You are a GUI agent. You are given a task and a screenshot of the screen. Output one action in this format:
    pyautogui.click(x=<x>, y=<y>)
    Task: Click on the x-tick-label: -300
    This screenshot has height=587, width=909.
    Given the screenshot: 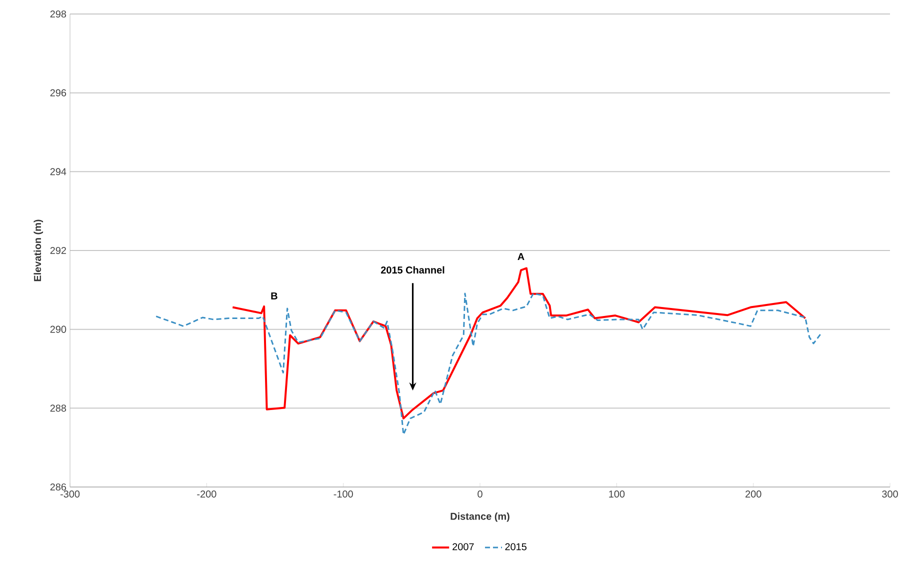 What is the action you would take?
    pyautogui.click(x=70, y=494)
    